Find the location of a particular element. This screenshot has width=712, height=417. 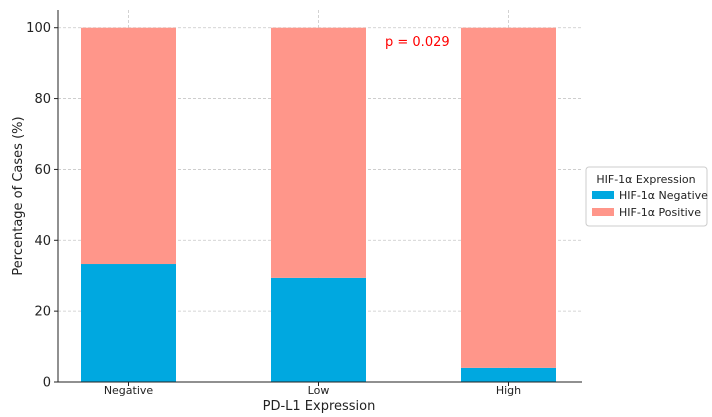

y-axis-label: Percentage of Cases (%) is located at coordinates (18, 195).